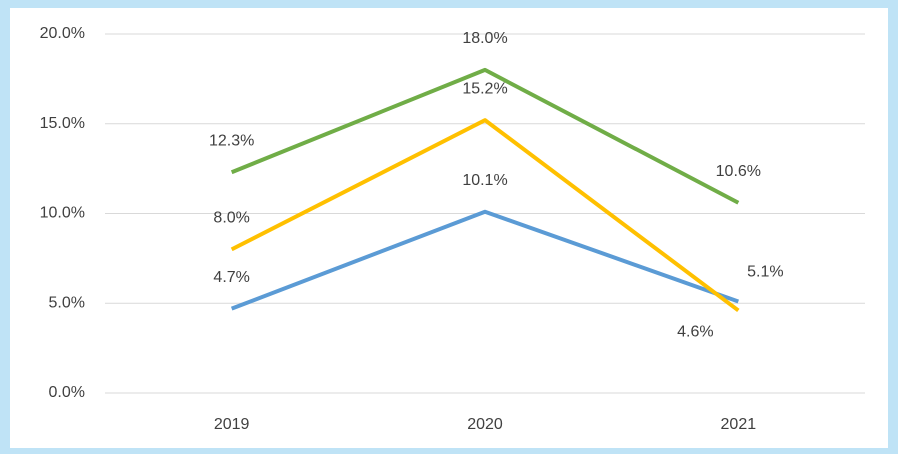 This screenshot has height=454, width=898. What do you see at coordinates (231, 218) in the screenshot?
I see `data-label: 8.0%` at bounding box center [231, 218].